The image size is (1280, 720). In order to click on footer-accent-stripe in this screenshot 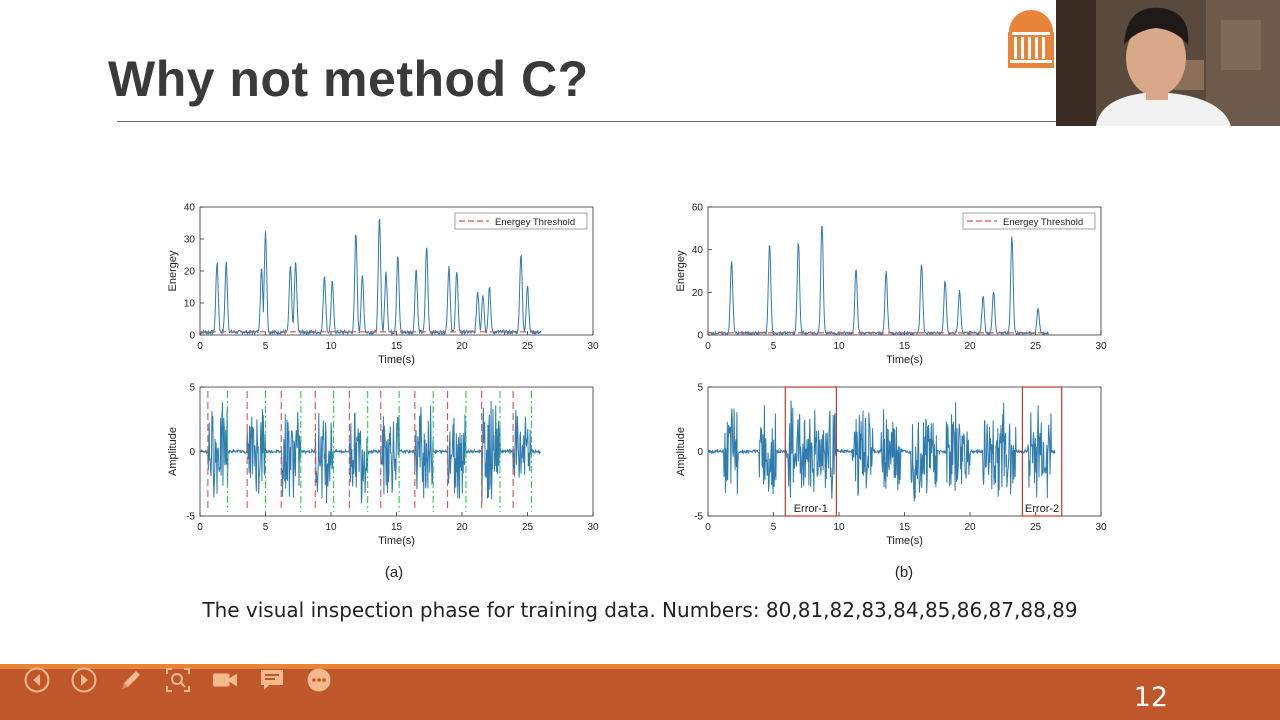, I will do `click(640, 666)`.